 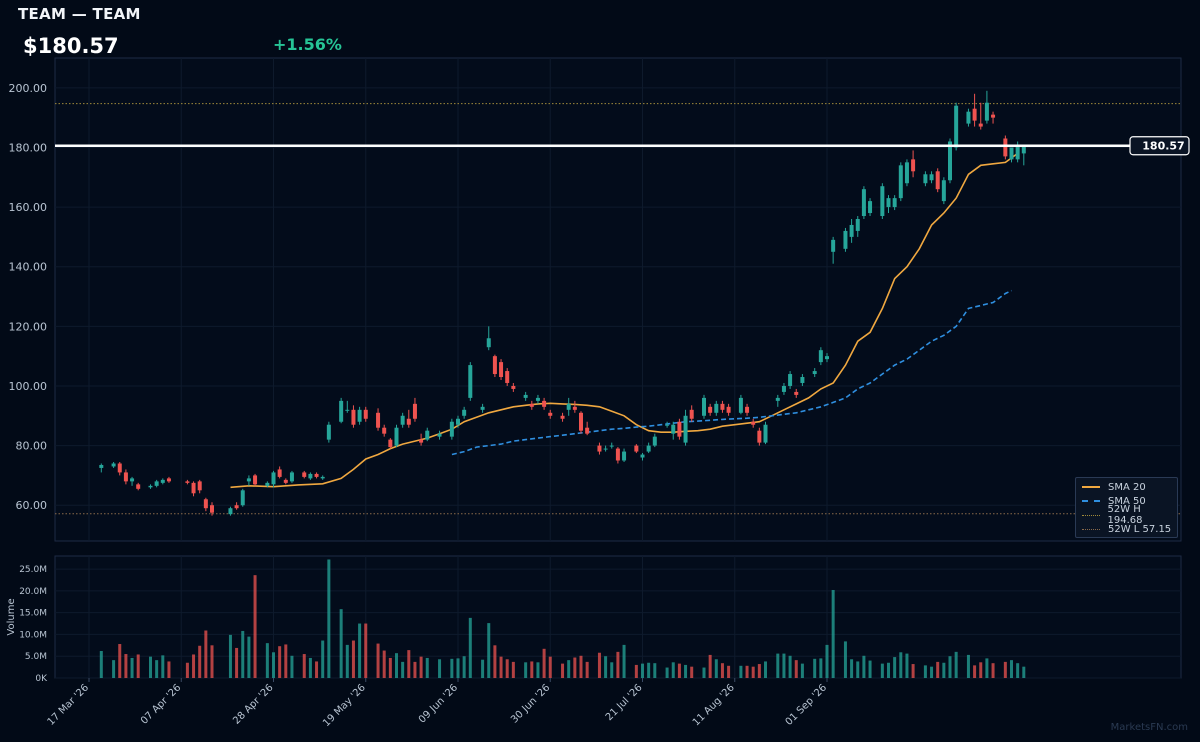 I want to click on last-price-label: 180.57, so click(x=1163, y=146).